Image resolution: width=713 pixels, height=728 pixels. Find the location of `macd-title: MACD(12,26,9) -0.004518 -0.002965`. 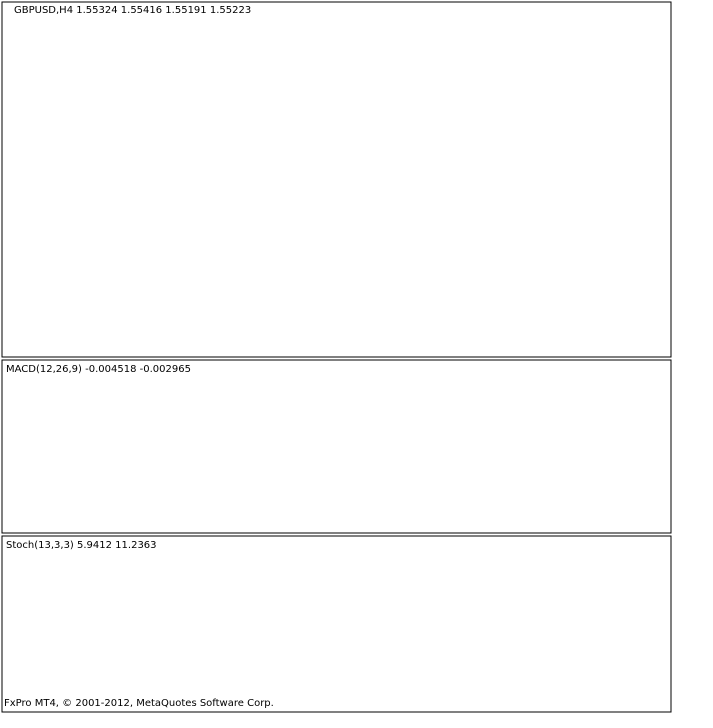

macd-title: MACD(12,26,9) -0.004518 -0.002965 is located at coordinates (98, 369).